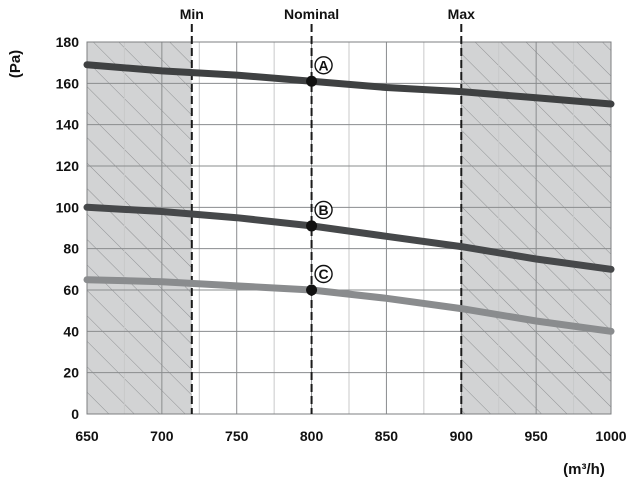 Image resolution: width=630 pixels, height=484 pixels. What do you see at coordinates (461, 14) in the screenshot?
I see `reference-label-max: Max` at bounding box center [461, 14].